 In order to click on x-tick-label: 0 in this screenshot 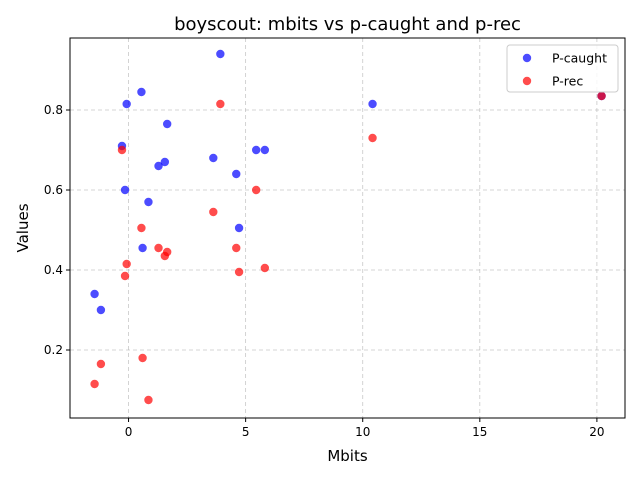, I will do `click(129, 432)`.